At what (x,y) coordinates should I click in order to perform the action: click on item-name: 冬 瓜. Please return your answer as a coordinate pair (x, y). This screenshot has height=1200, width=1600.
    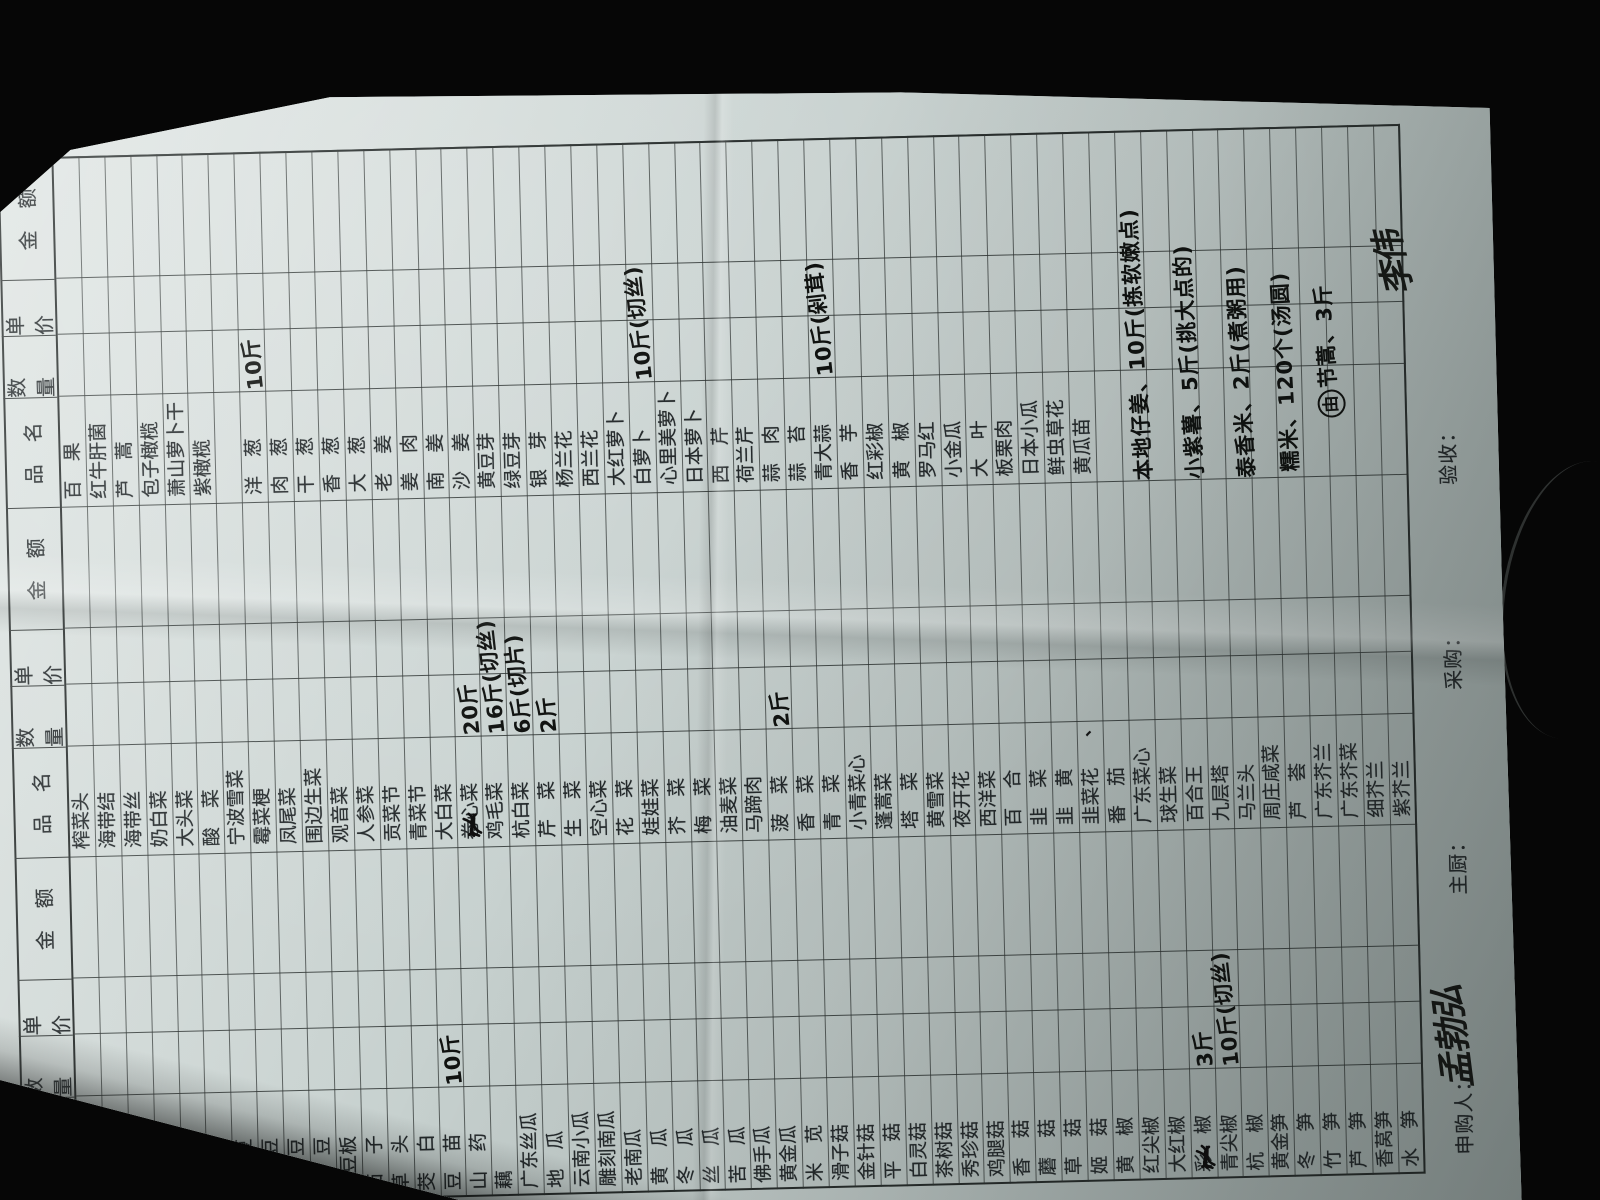
    Looking at the image, I should click on (686, 1156).